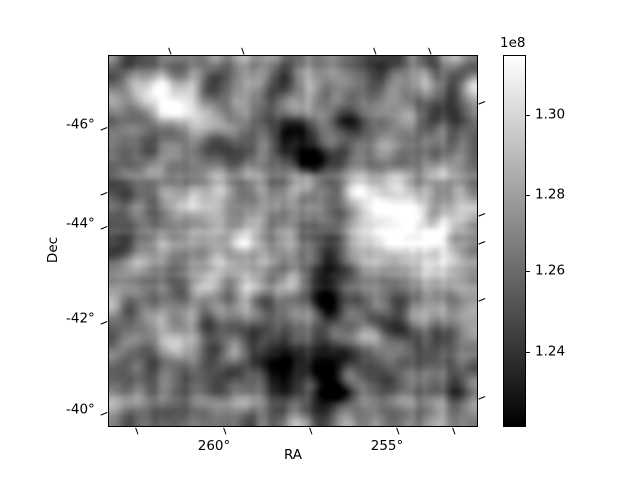 Image resolution: width=640 pixels, height=480 pixels. Describe the element at coordinates (80, 223) in the screenshot. I see `y-tick-label: -44°` at that location.